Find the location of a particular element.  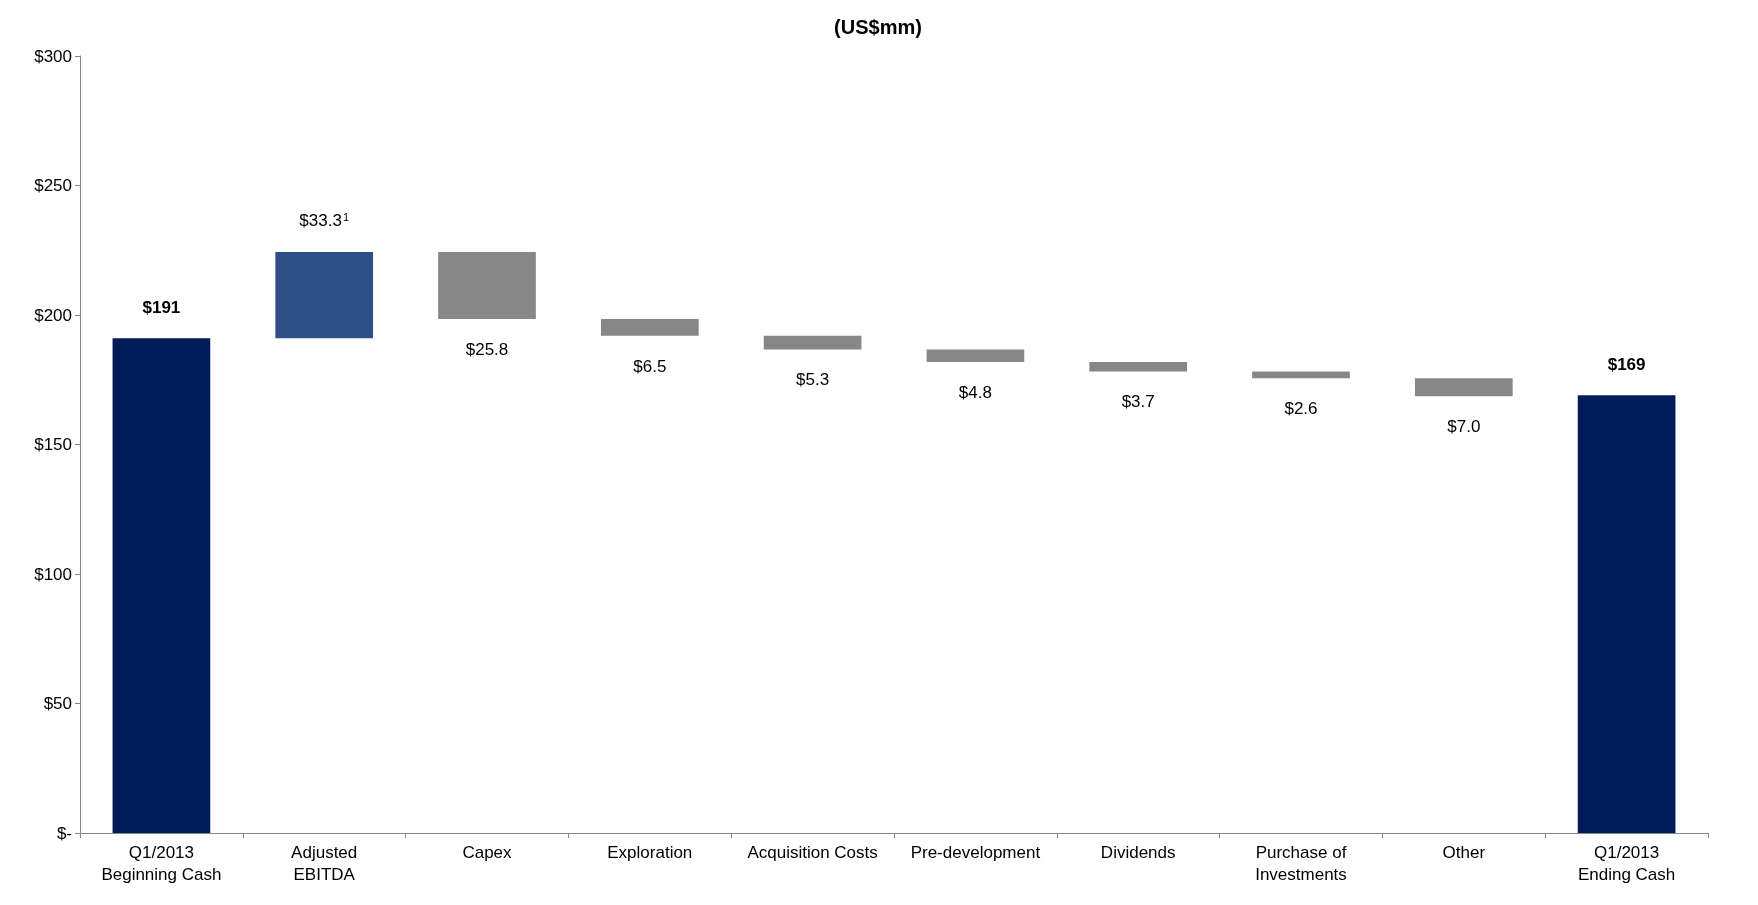

data-label: $191 is located at coordinates (161, 308).